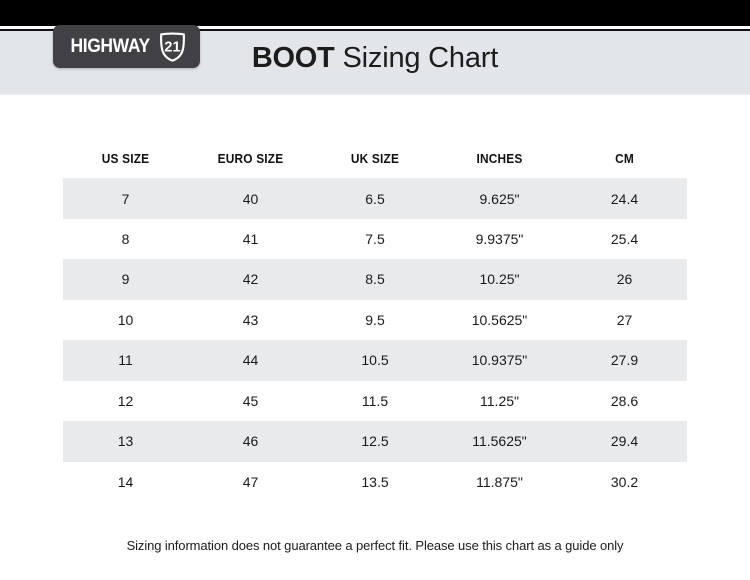 This screenshot has width=750, height=580. Describe the element at coordinates (375, 94) in the screenshot. I see `header-band-edge` at that location.